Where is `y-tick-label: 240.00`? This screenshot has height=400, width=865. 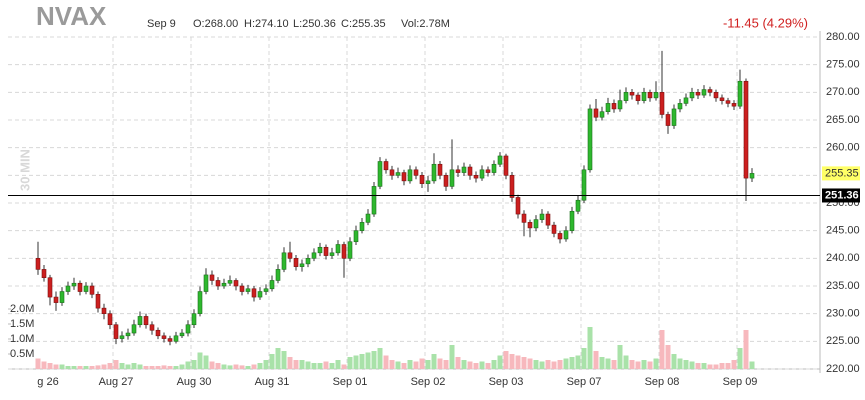
y-tick-label: 240.00 is located at coordinates (843, 258).